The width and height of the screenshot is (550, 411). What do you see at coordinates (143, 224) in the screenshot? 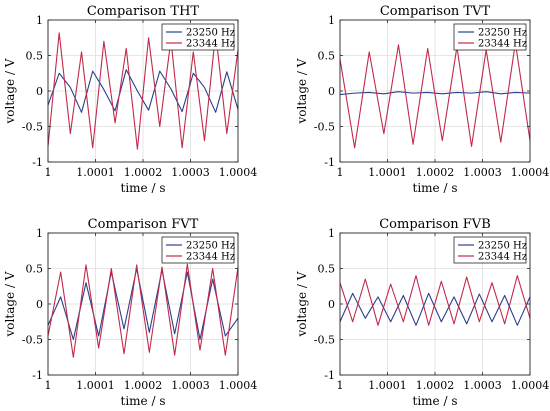
I see `chart-title: Comparison FVT` at bounding box center [143, 224].